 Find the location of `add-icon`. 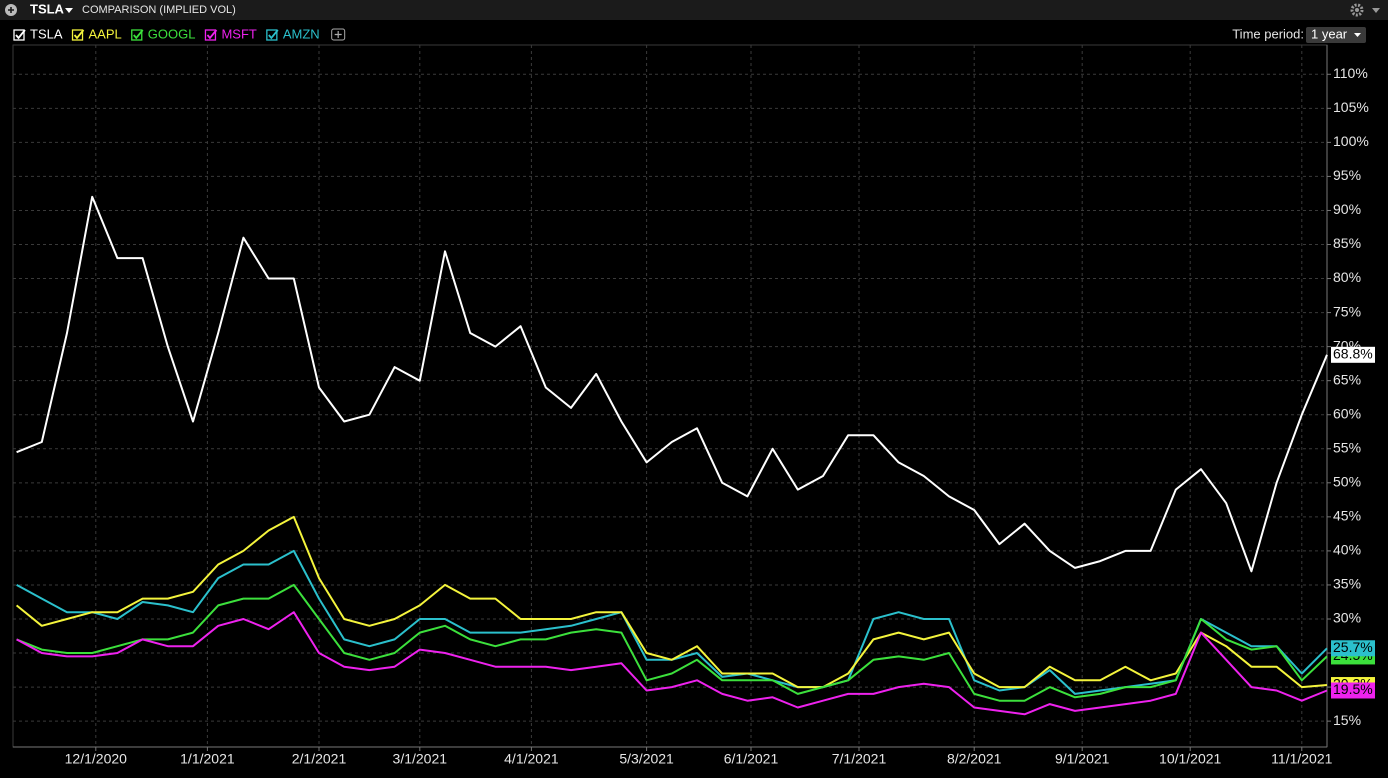

add-icon is located at coordinates (338, 34).